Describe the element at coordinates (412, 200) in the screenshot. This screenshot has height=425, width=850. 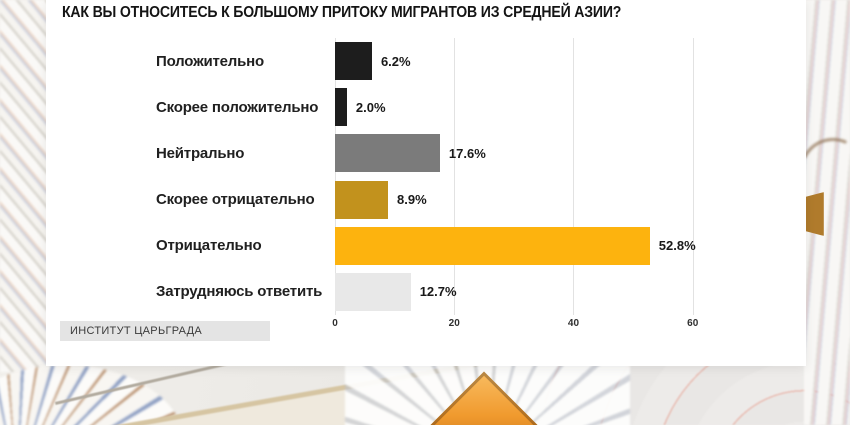
I see `value-label: 8.9%` at that location.